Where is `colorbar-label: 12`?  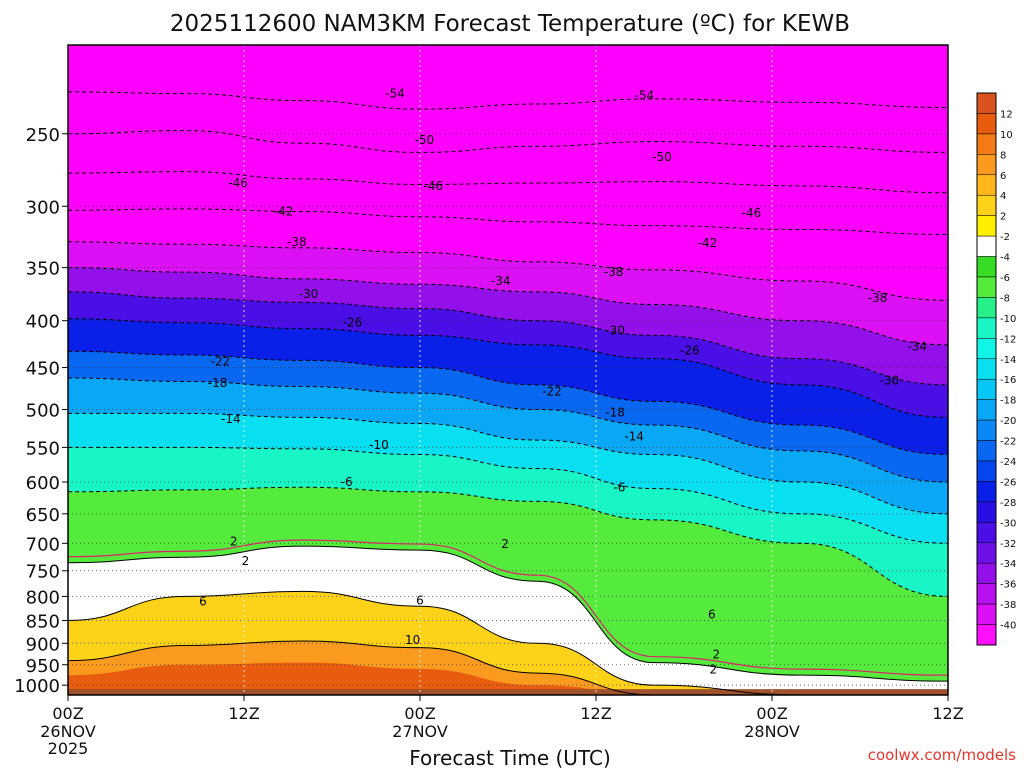 colorbar-label: 12 is located at coordinates (1006, 114).